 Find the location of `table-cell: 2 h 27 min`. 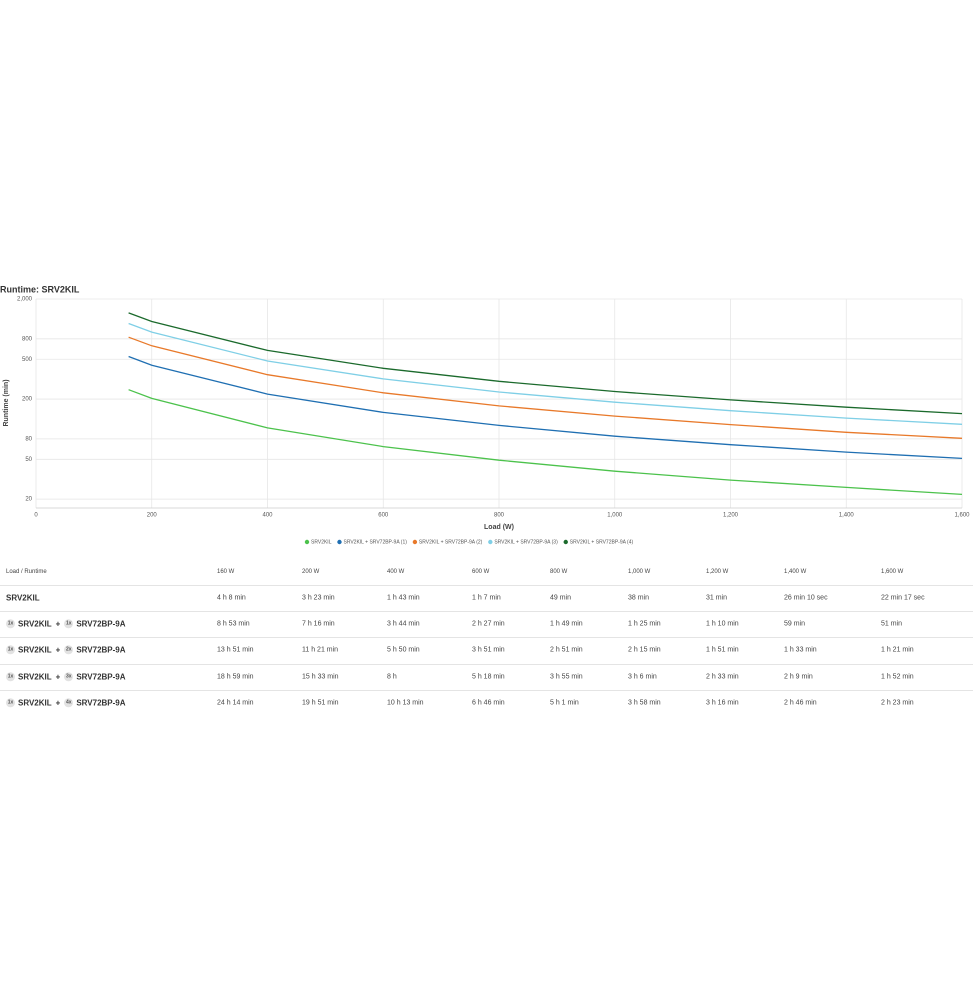

table-cell: 2 h 27 min is located at coordinates (488, 624).